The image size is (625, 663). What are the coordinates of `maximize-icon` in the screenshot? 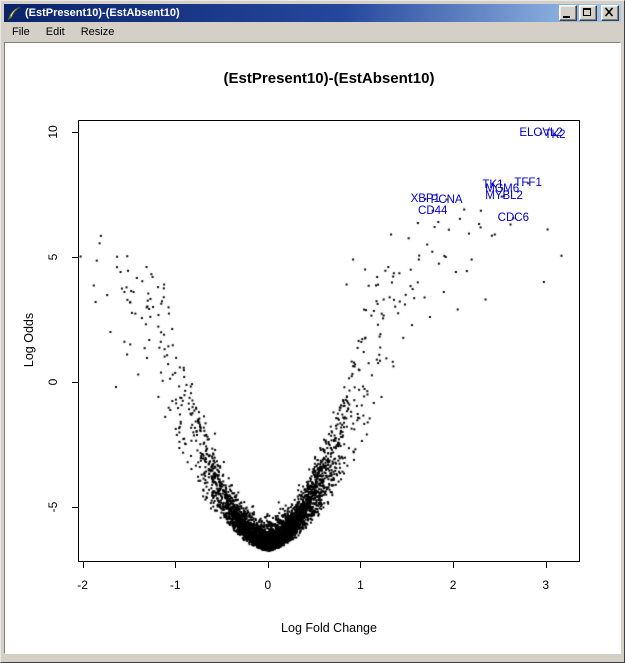 It's located at (587, 12).